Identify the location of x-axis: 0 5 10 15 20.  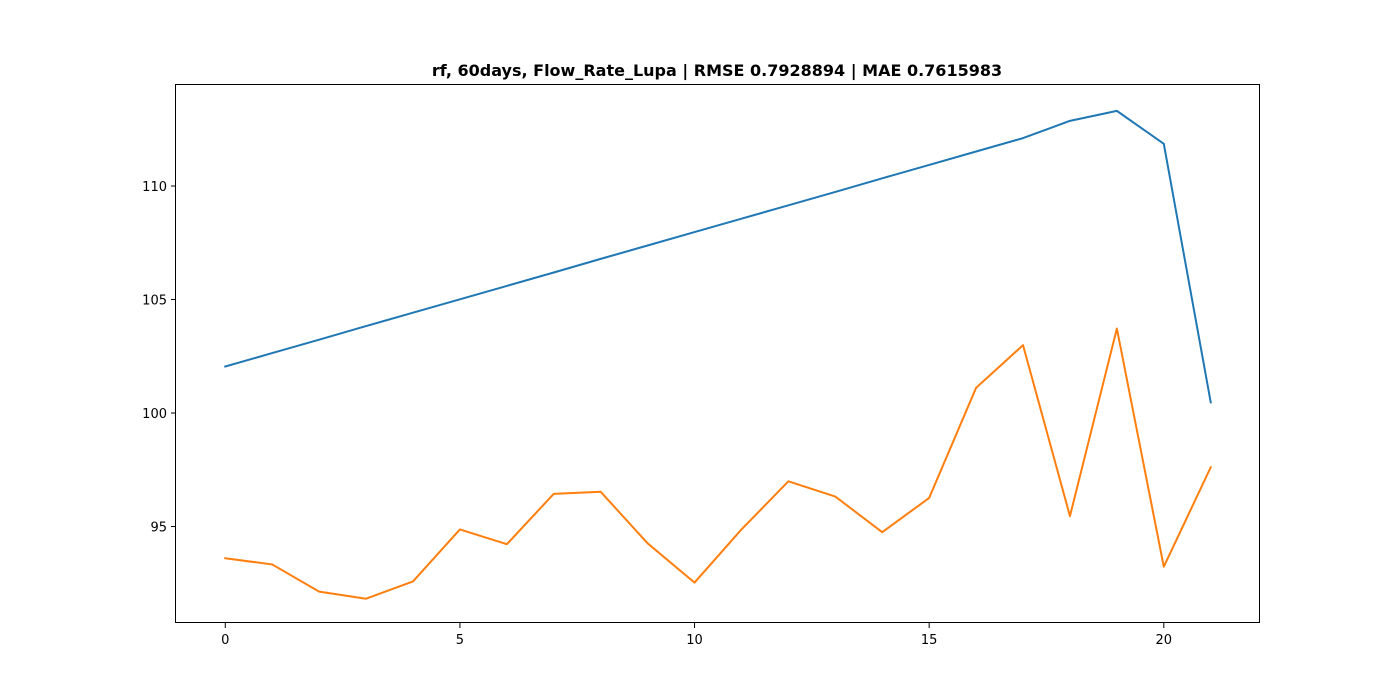
(696, 635).